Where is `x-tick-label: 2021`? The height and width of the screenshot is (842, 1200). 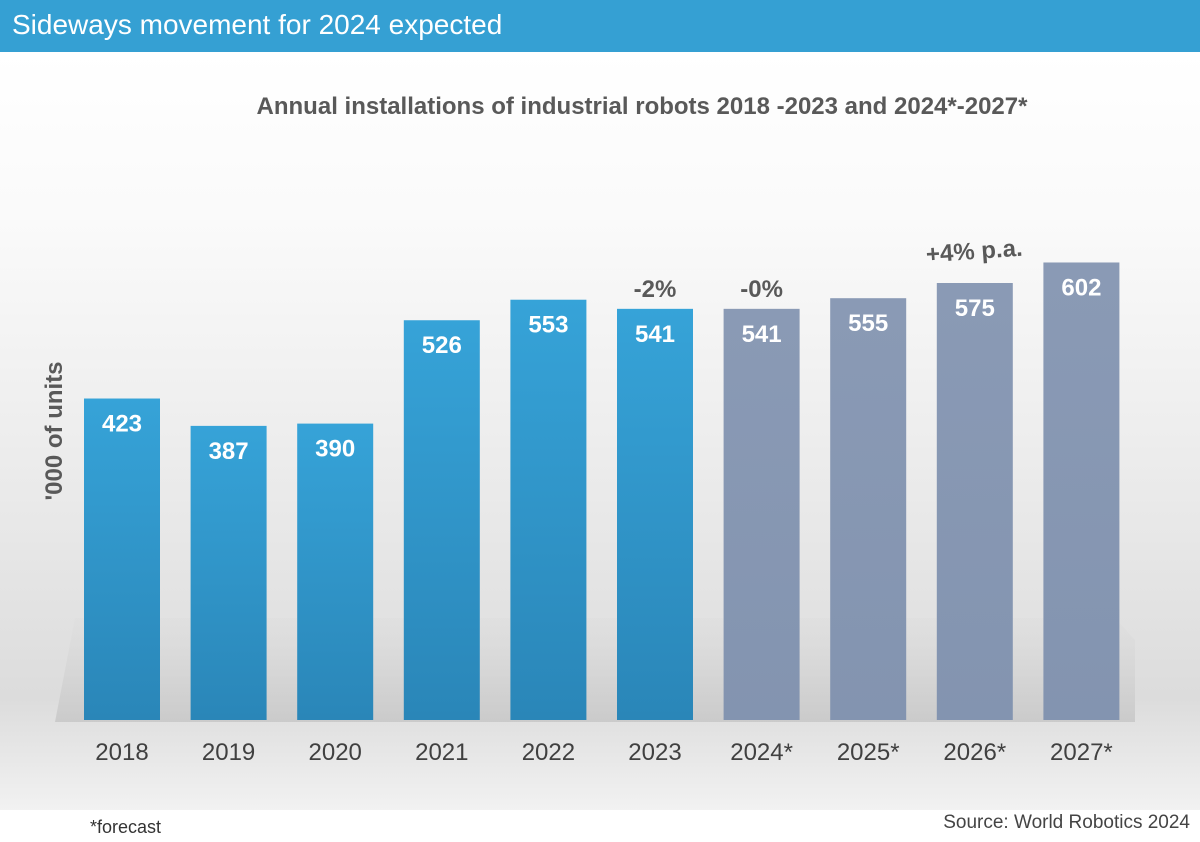 x-tick-label: 2021 is located at coordinates (441, 752).